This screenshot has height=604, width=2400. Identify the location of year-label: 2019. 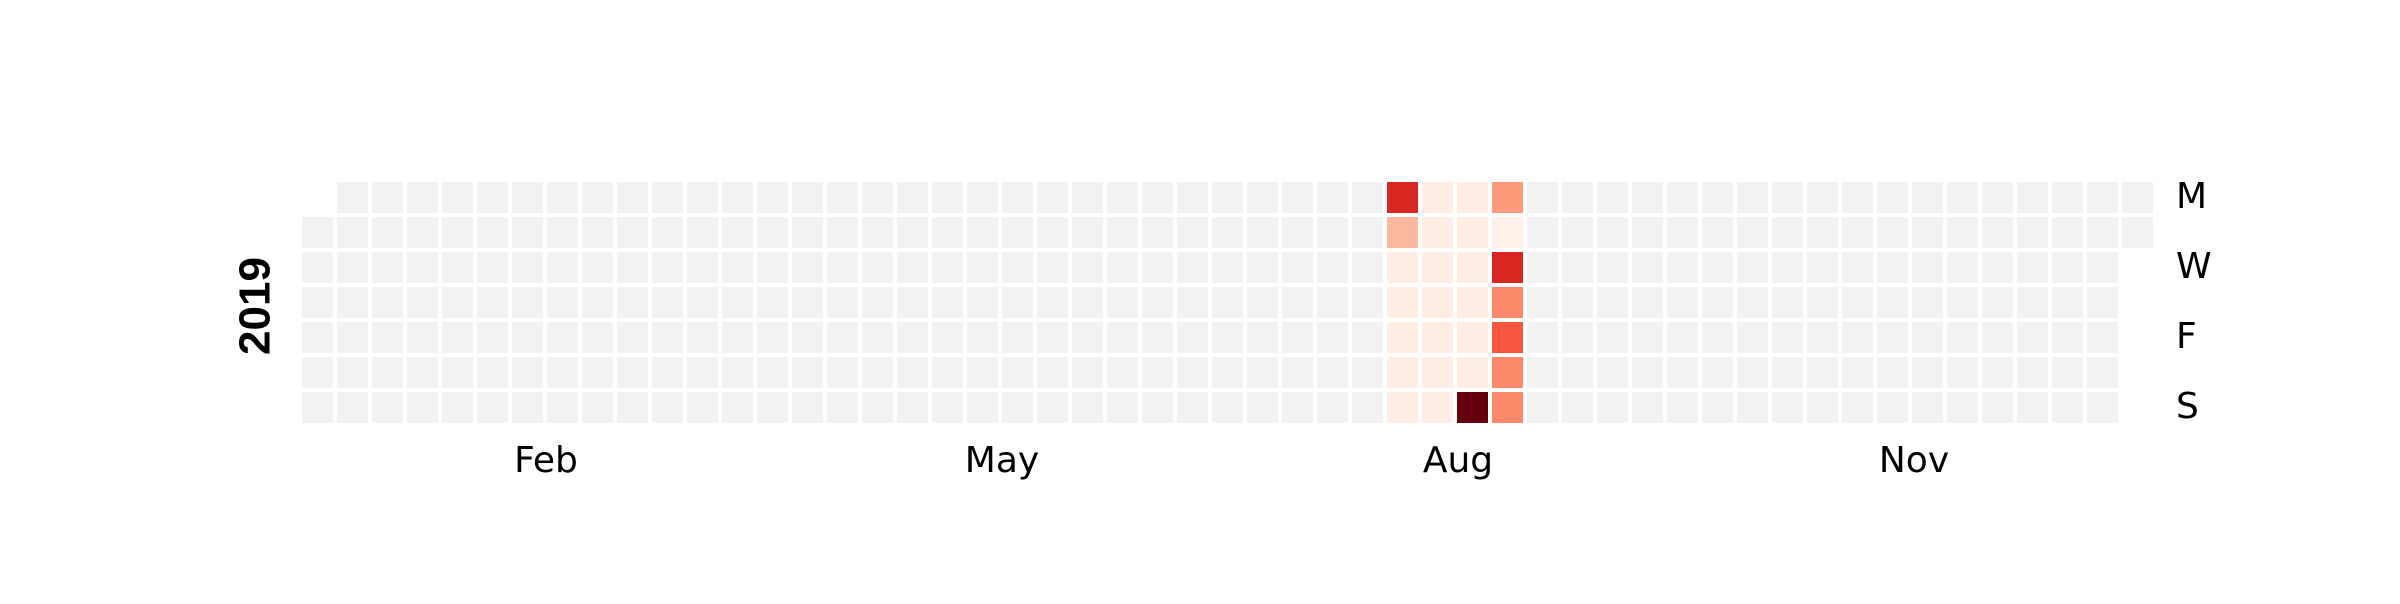
(255, 306).